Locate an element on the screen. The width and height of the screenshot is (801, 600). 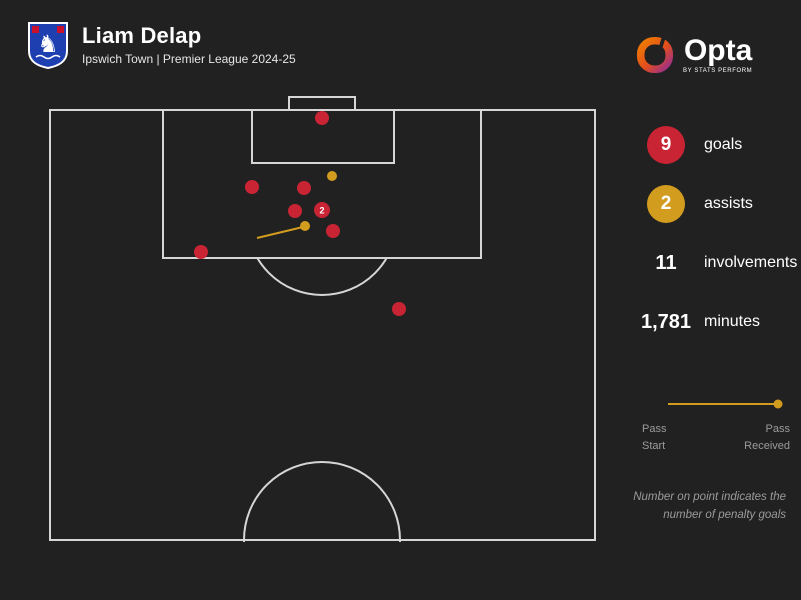
penalty-goal-dot is located at coordinates (322, 210).